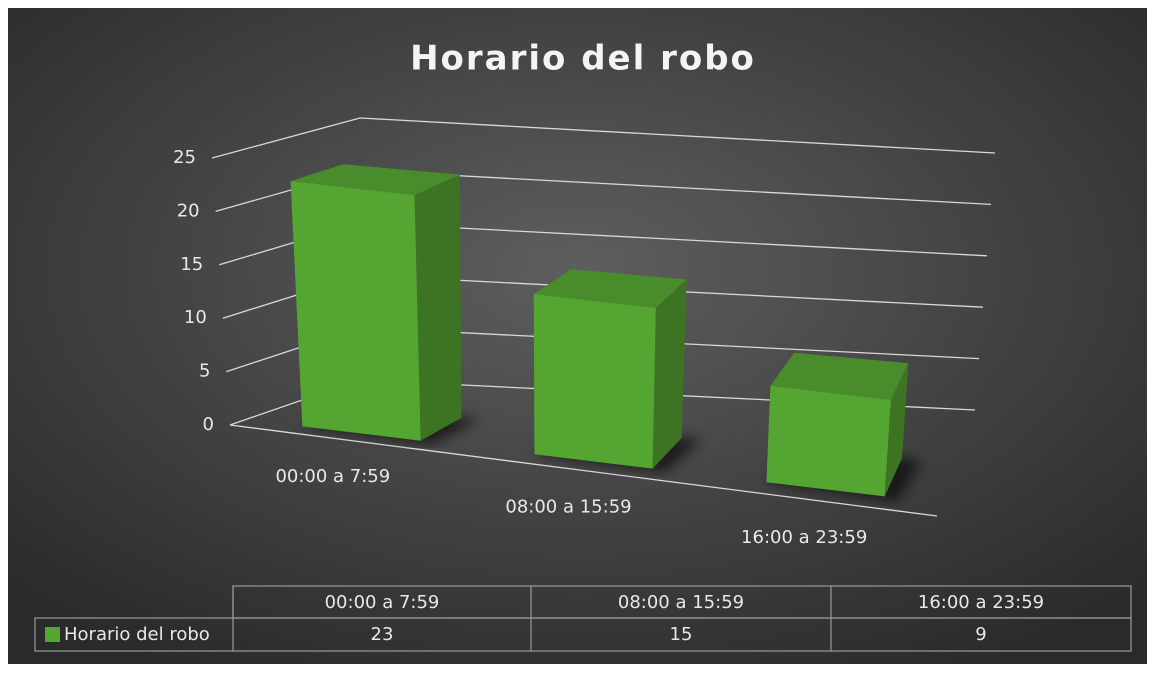  Describe the element at coordinates (603, 138) in the screenshot. I see `grid-line` at that location.